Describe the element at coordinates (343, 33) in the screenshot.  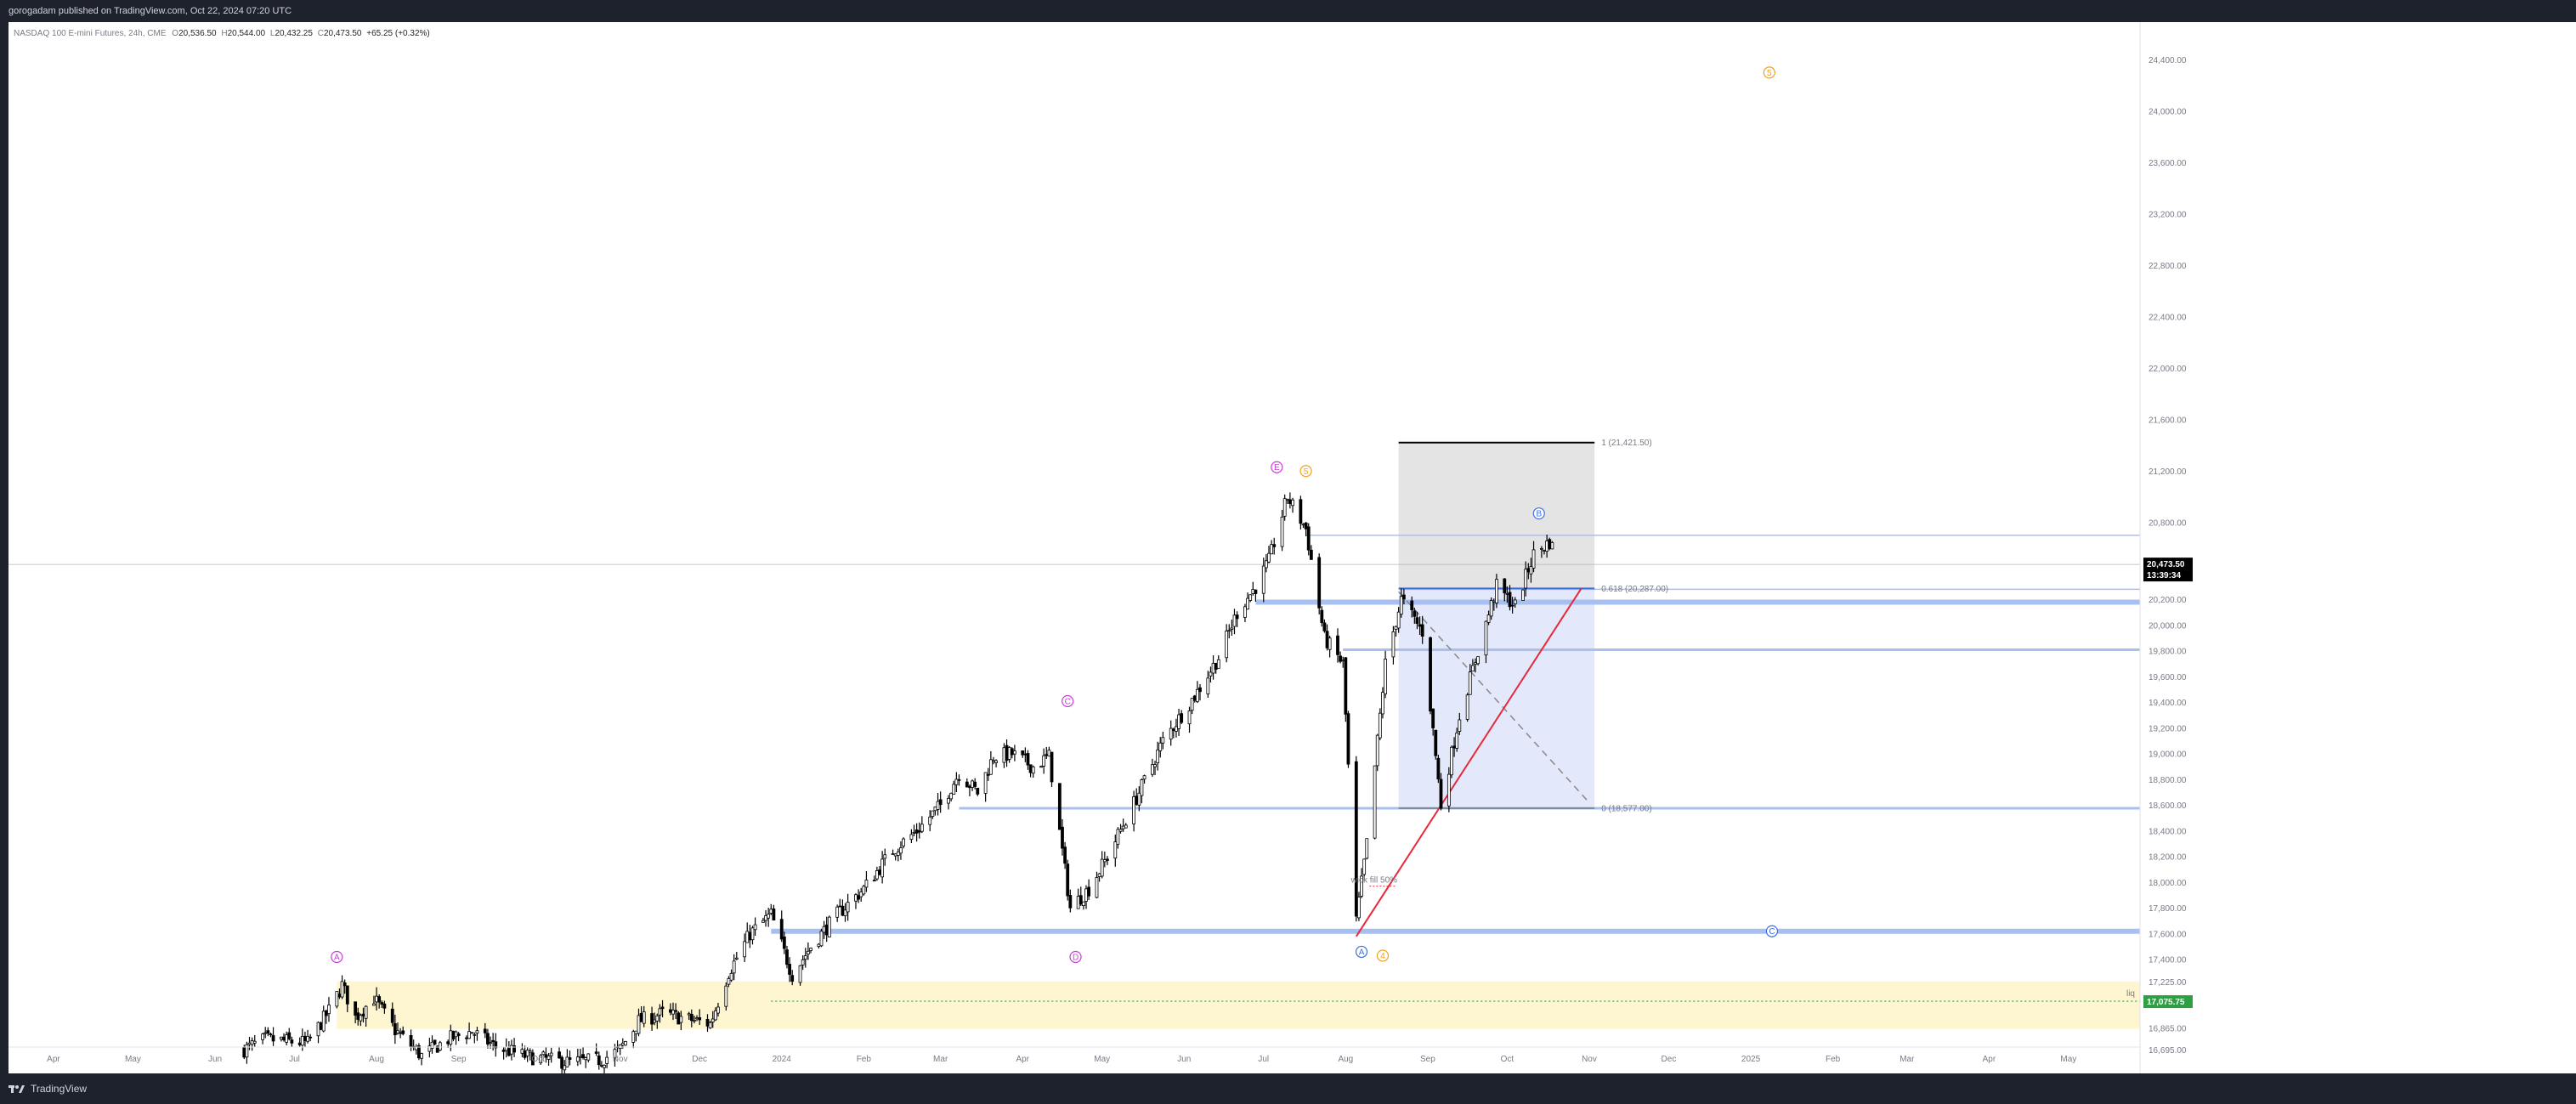
I see `legend-close: 20,473.50` at that location.